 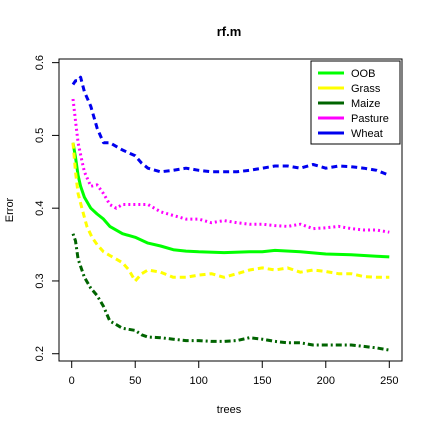 What do you see at coordinates (389, 381) in the screenshot?
I see `x-tick-label: 250` at bounding box center [389, 381].